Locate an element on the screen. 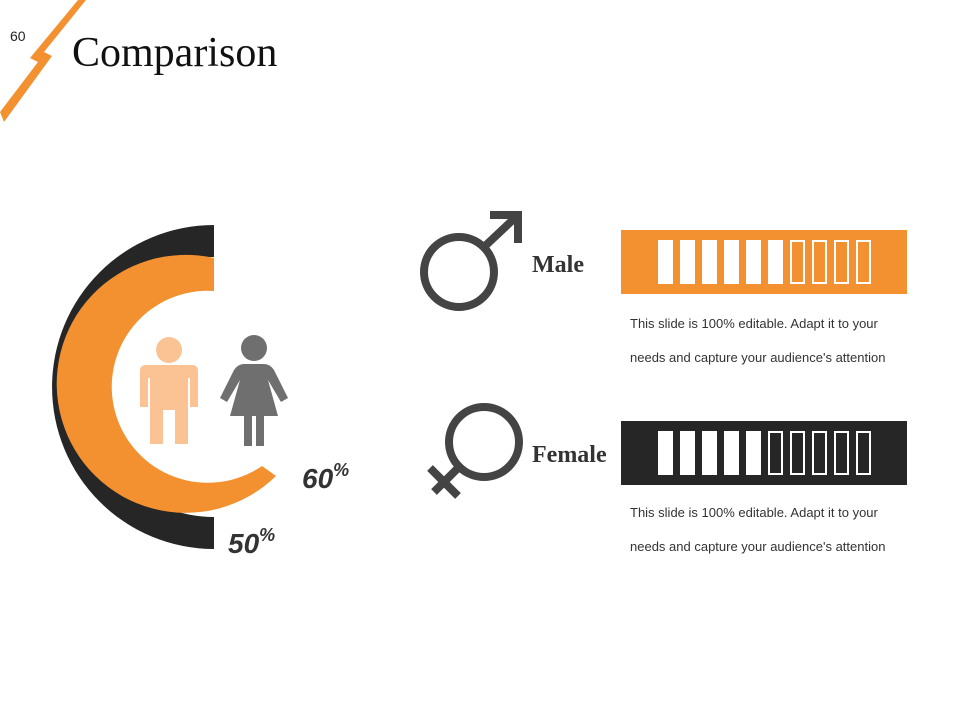  gender-ring-graphic is located at coordinates (170, 387).